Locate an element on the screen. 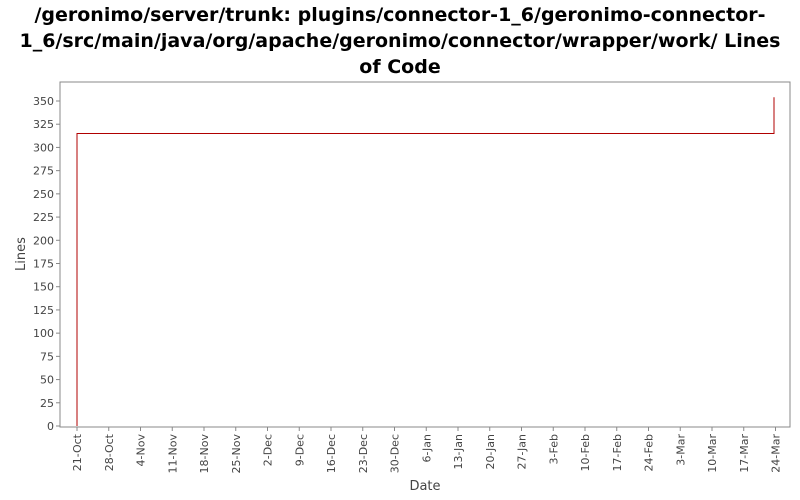  y-axis: 0 25 50 75 100 125 150 175 200 225 250 275 300 325 350 is located at coordinates (46, 264).